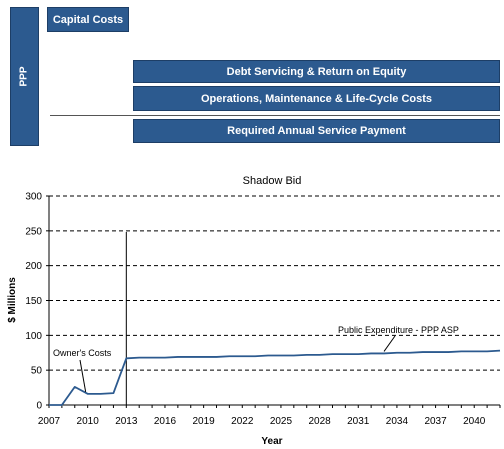 The width and height of the screenshot is (504, 449). What do you see at coordinates (12, 300) in the screenshot?
I see `y-axis-label: $ Millions` at bounding box center [12, 300].